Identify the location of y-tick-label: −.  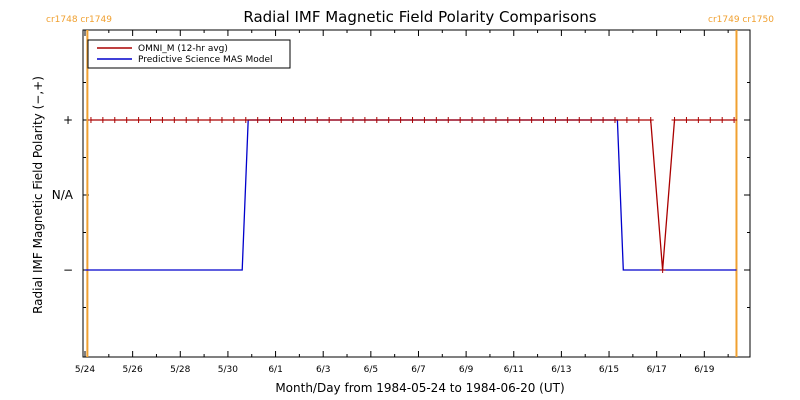
(68, 270).